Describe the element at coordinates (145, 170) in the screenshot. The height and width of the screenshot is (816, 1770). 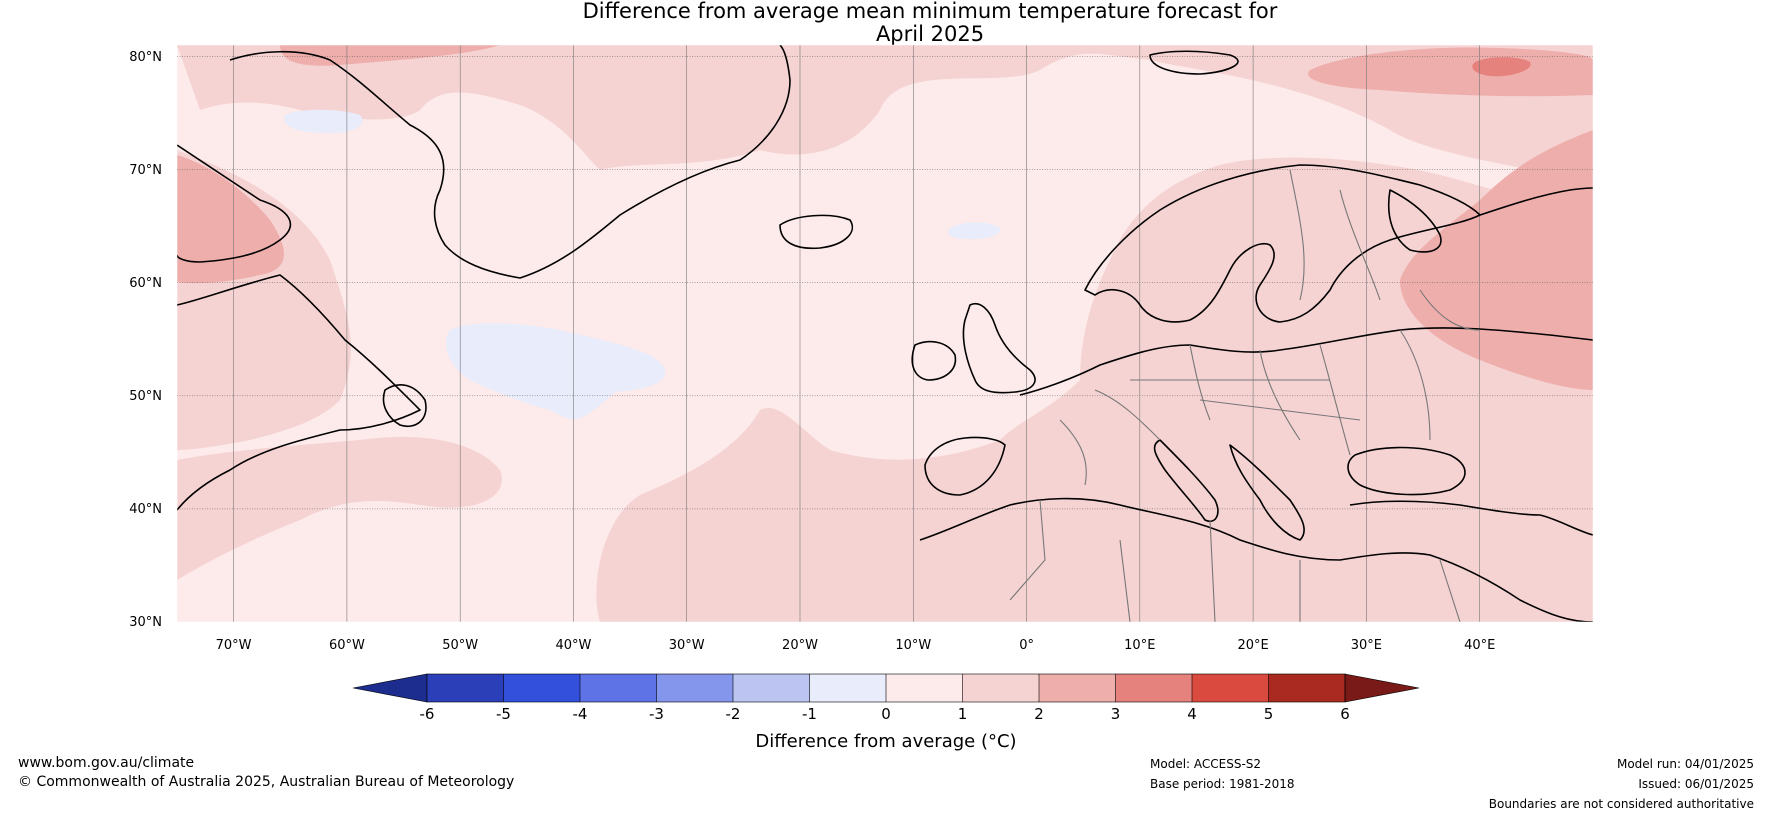
I see `lat-label-70n: 70°N` at that location.